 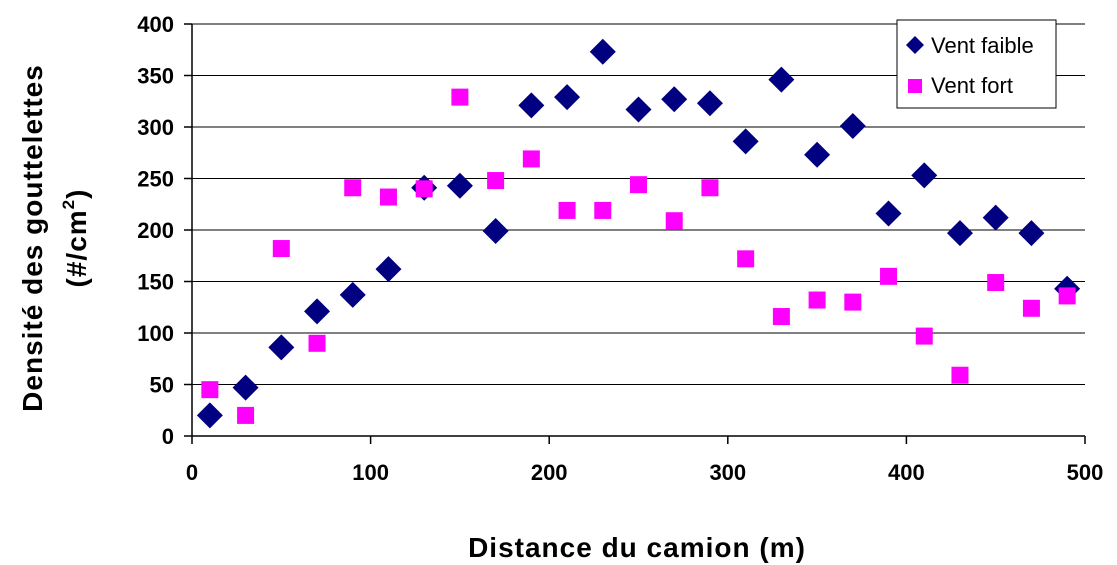 I want to click on y-tick-label-300: 300, so click(x=155, y=127).